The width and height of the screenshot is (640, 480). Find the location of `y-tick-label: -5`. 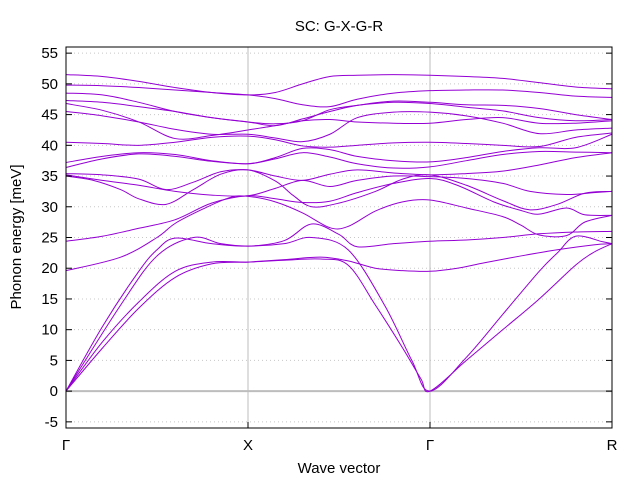

y-tick-label: -5 is located at coordinates (51, 422).